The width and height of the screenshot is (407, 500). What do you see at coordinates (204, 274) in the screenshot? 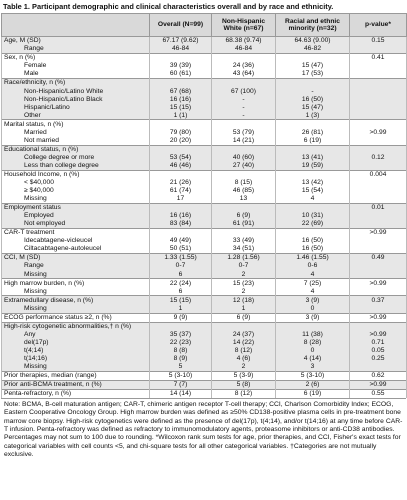
I see `table-row: Missing 6 2 4` at bounding box center [204, 274].